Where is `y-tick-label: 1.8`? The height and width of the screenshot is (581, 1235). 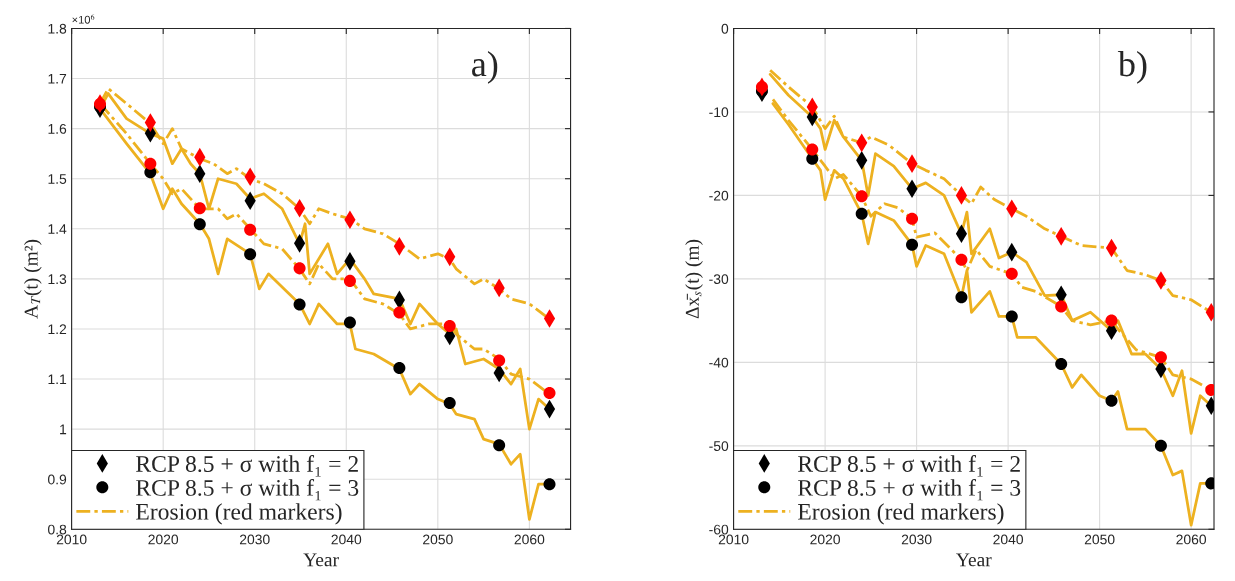
y-tick-label: 1.8 is located at coordinates (57, 28).